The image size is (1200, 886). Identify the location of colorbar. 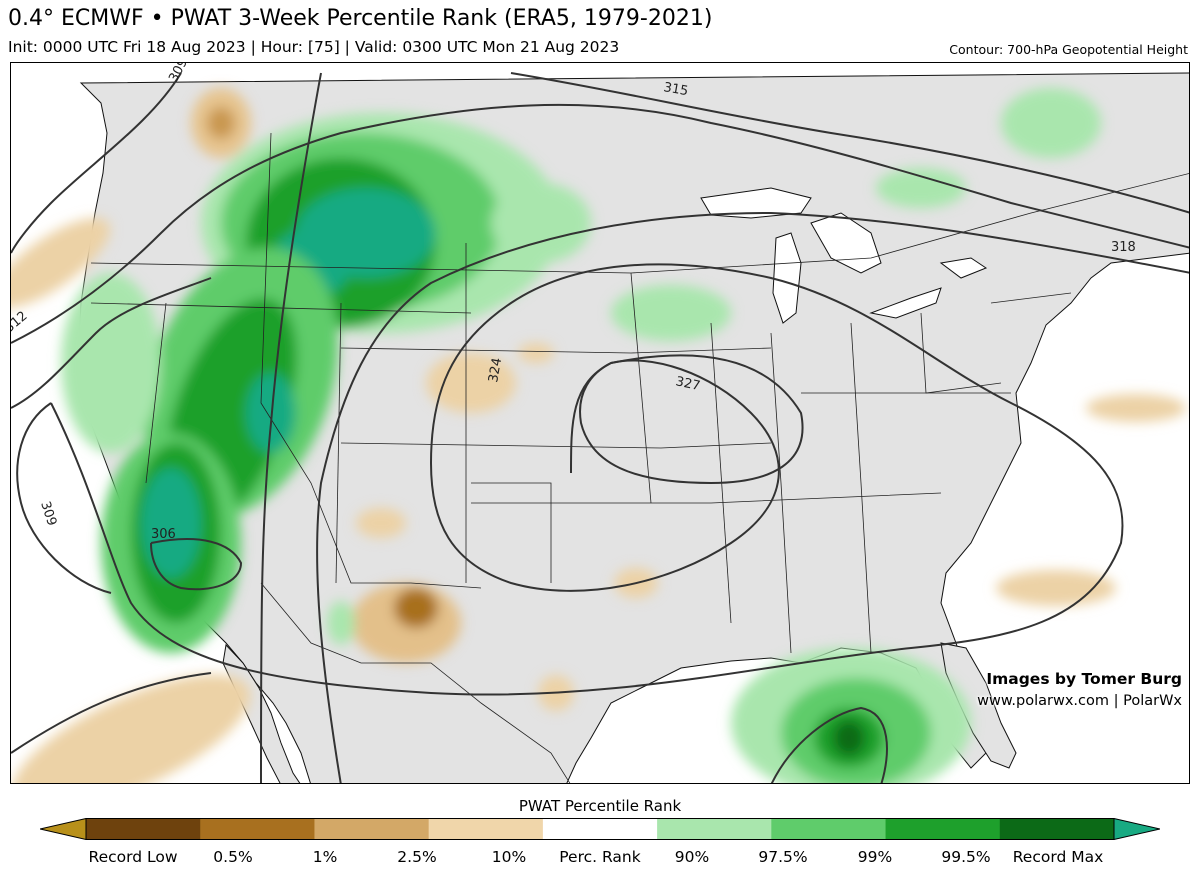
(600, 829).